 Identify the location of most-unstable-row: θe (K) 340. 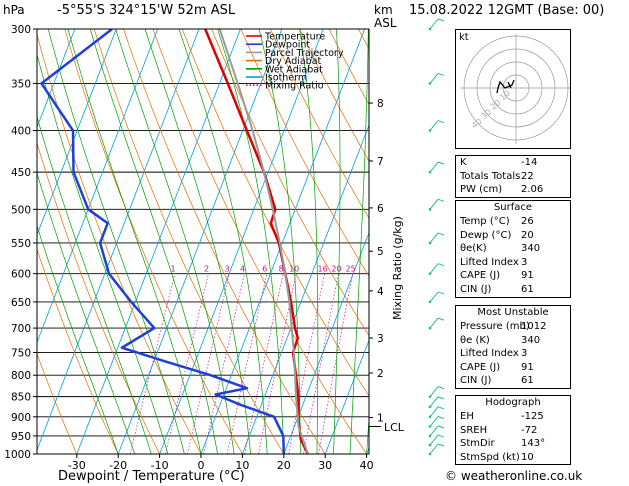
(513, 341).